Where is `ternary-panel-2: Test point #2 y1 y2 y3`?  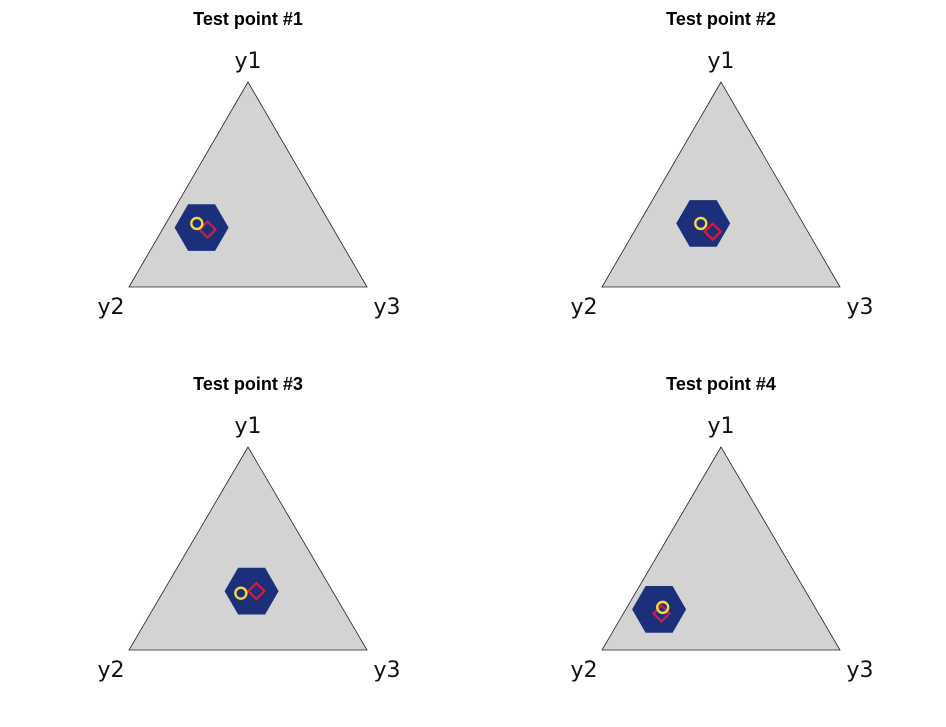
ternary-panel-2: Test point #2 y1 y2 y3 is located at coordinates (721, 164).